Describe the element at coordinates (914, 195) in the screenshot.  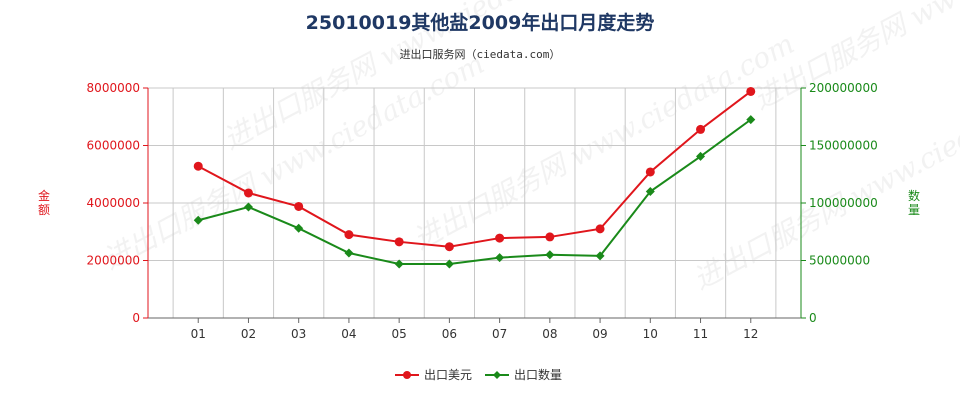
I see `right-axis-label-char: 数` at that location.